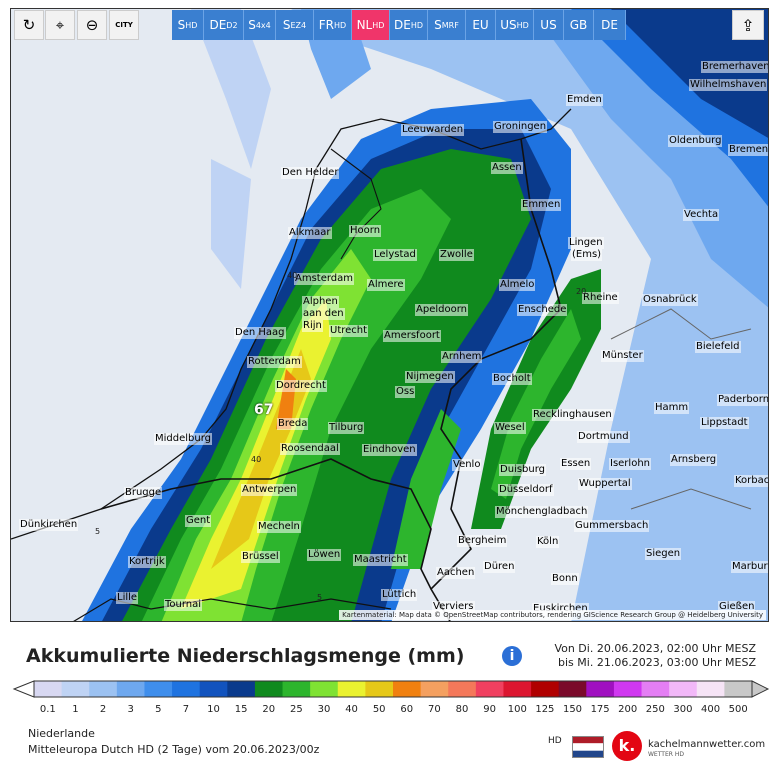 This screenshot has width=776, height=770. I want to click on city-label: Oss, so click(405, 392).